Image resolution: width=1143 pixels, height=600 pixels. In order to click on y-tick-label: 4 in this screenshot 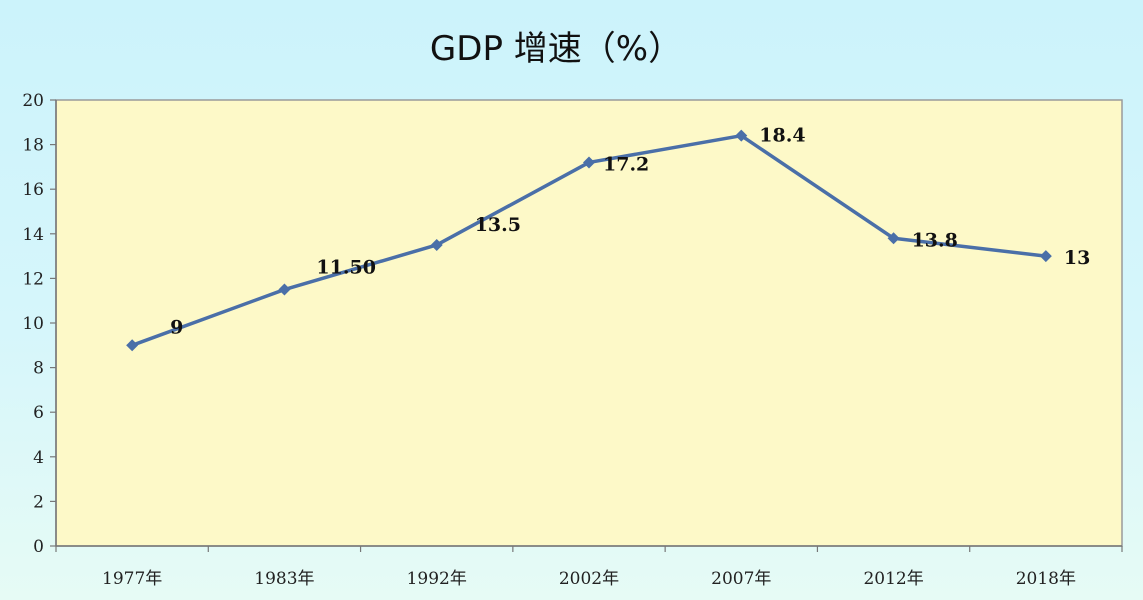, I will do `click(38, 458)`.